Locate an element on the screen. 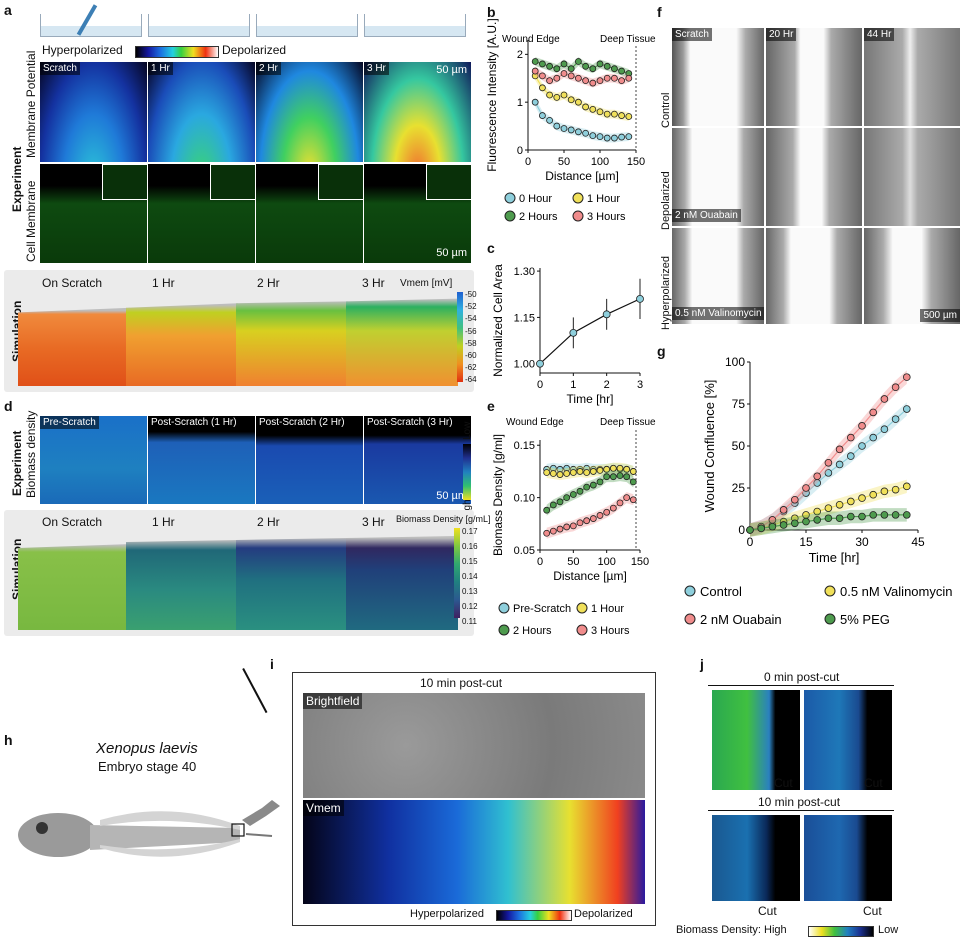 The height and width of the screenshot is (940, 963). y-axis-label: Fluorescence Intensity [A.U.] is located at coordinates (492, 94).